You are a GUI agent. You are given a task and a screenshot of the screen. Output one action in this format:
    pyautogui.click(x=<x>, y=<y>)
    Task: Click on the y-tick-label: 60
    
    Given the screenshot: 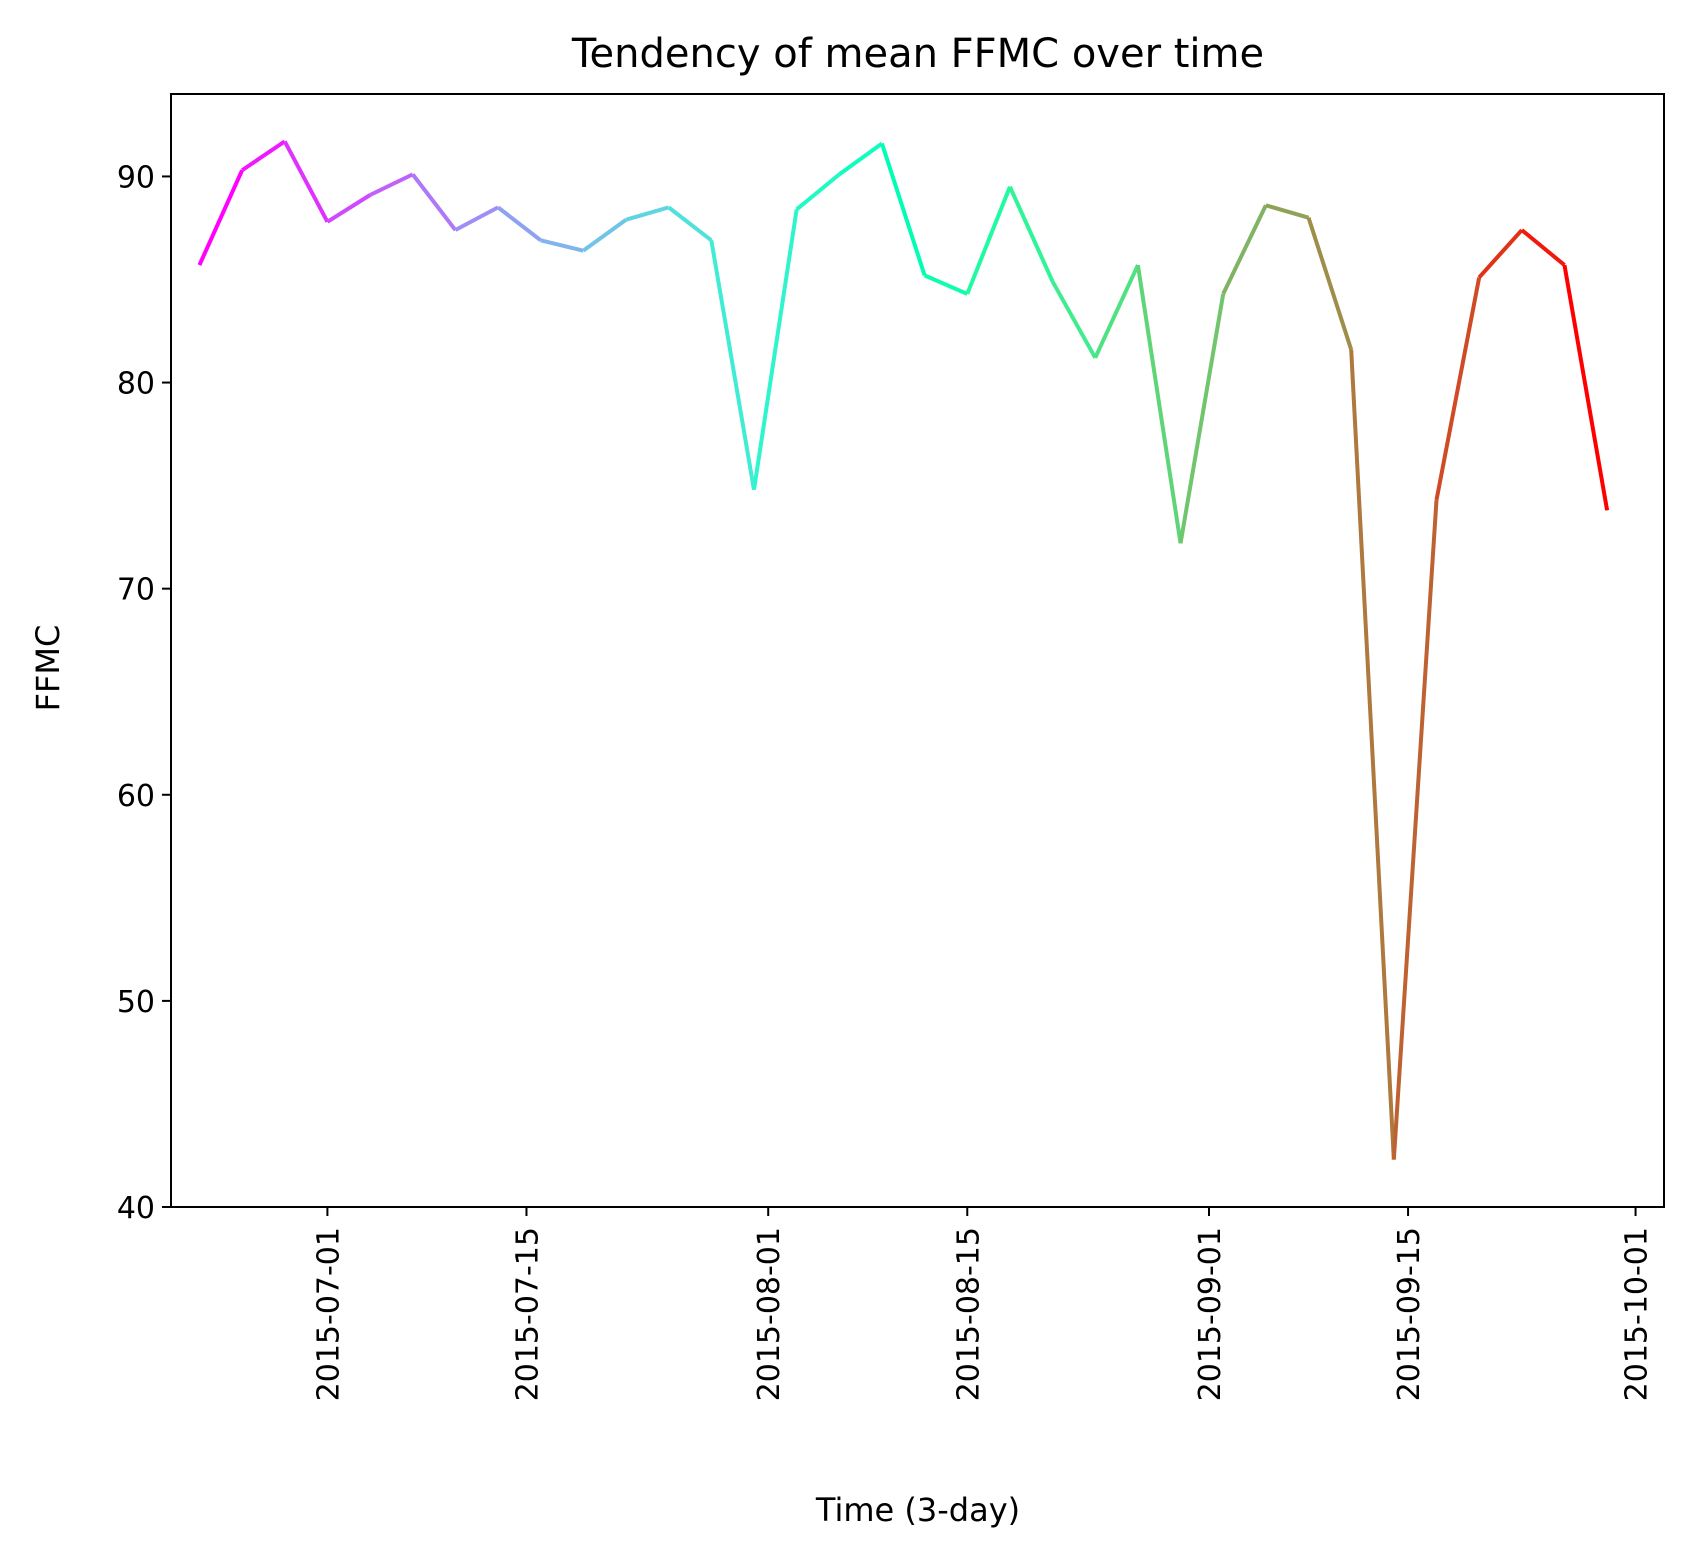 What is the action you would take?
    pyautogui.click(x=136, y=796)
    